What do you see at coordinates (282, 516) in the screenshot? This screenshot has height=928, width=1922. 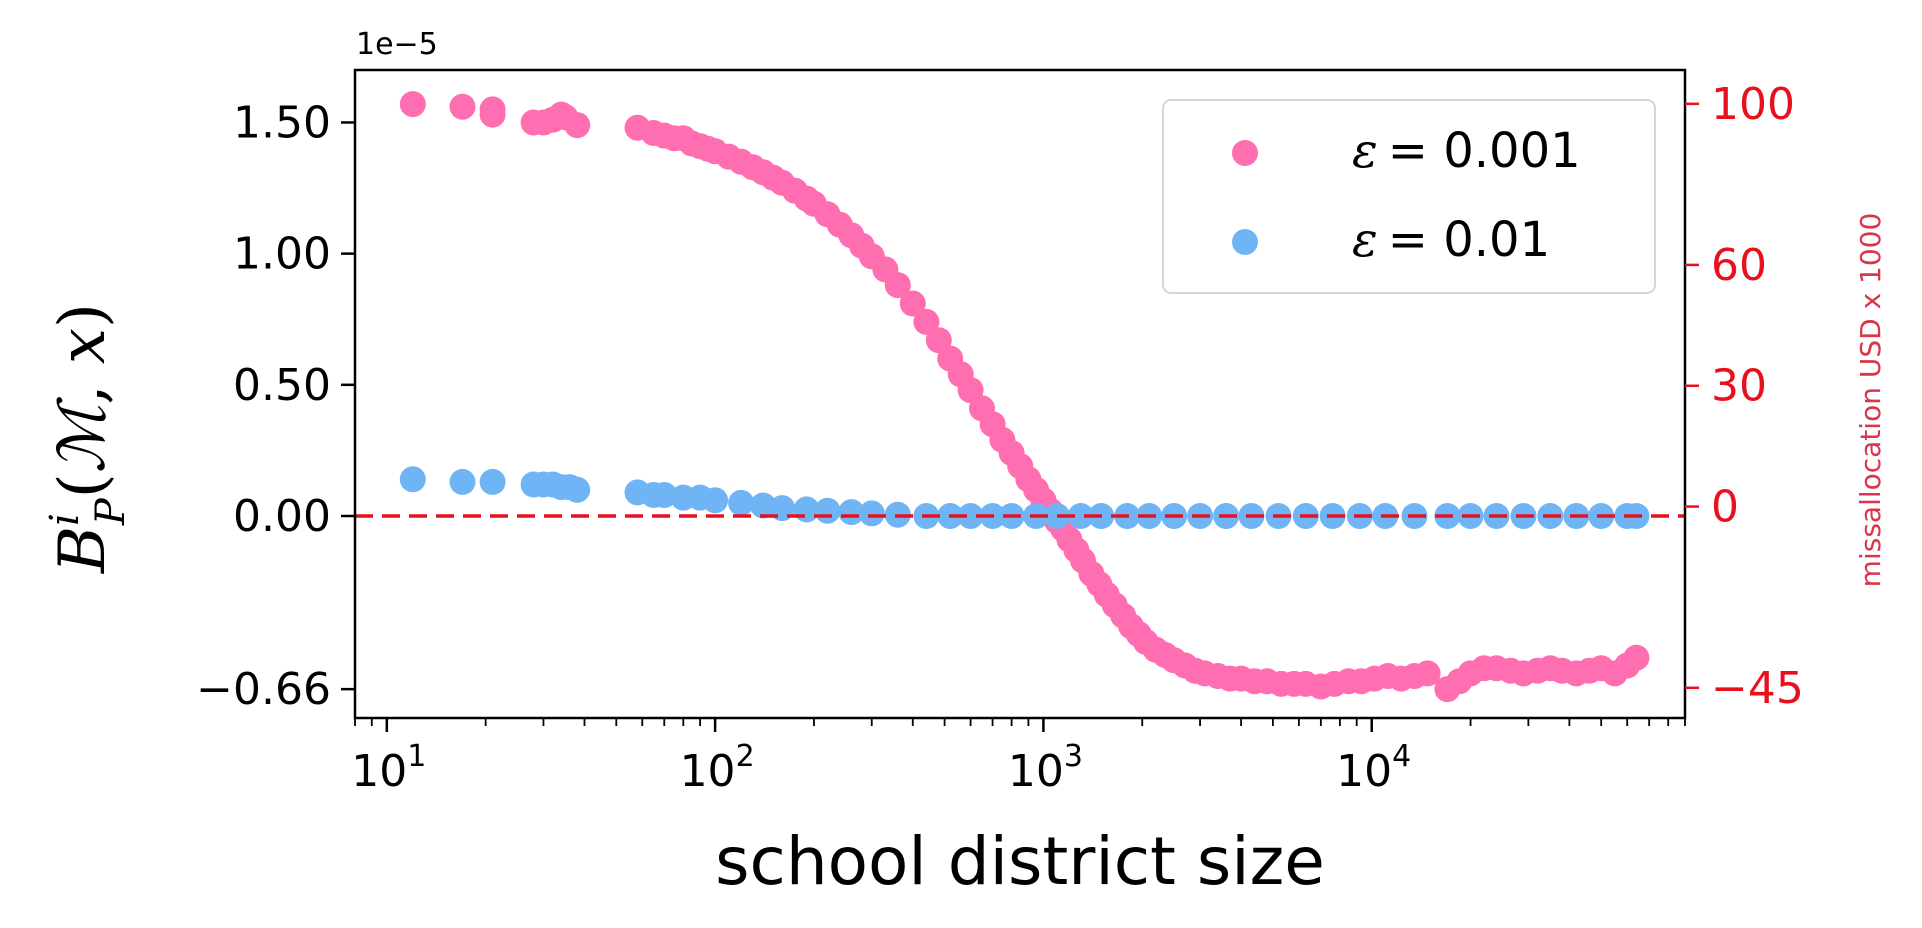 I see `y-tick-label: 0.00` at bounding box center [282, 516].